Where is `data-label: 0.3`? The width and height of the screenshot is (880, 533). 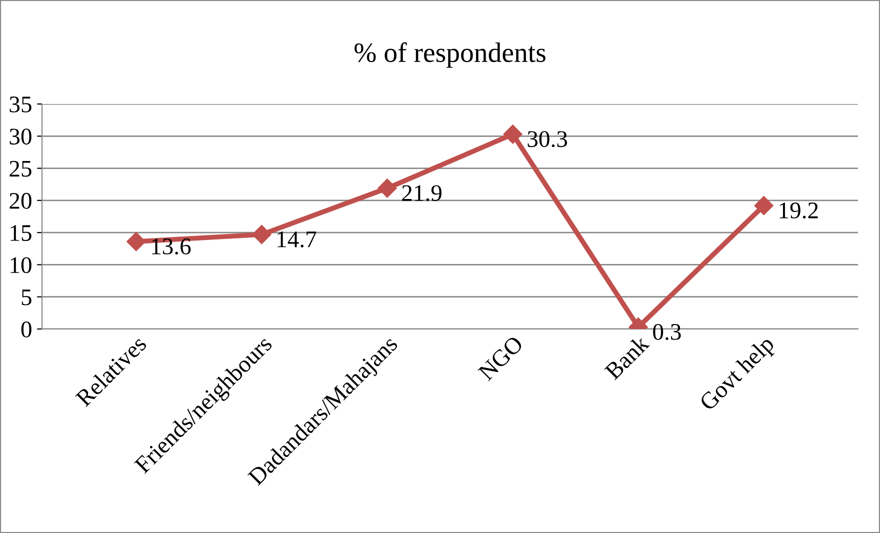 data-label: 0.3 is located at coordinates (667, 332).